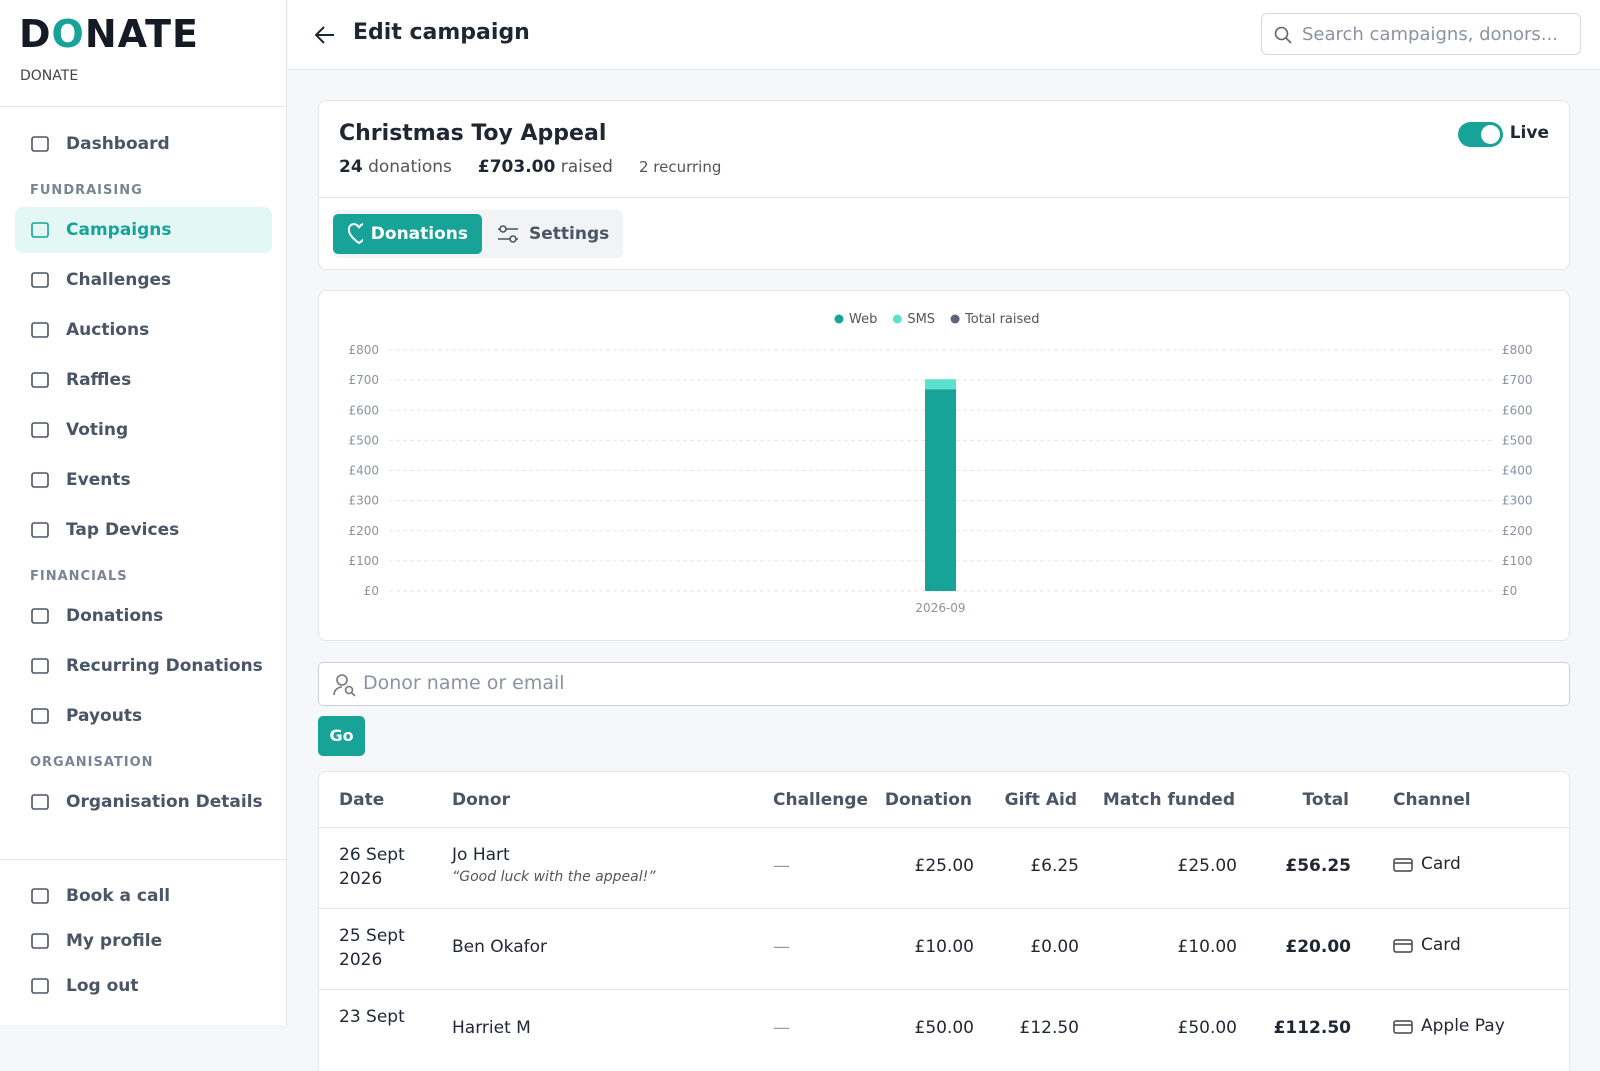  Describe the element at coordinates (119, 230) in the screenshot. I see `nav-label: Campaigns` at that location.